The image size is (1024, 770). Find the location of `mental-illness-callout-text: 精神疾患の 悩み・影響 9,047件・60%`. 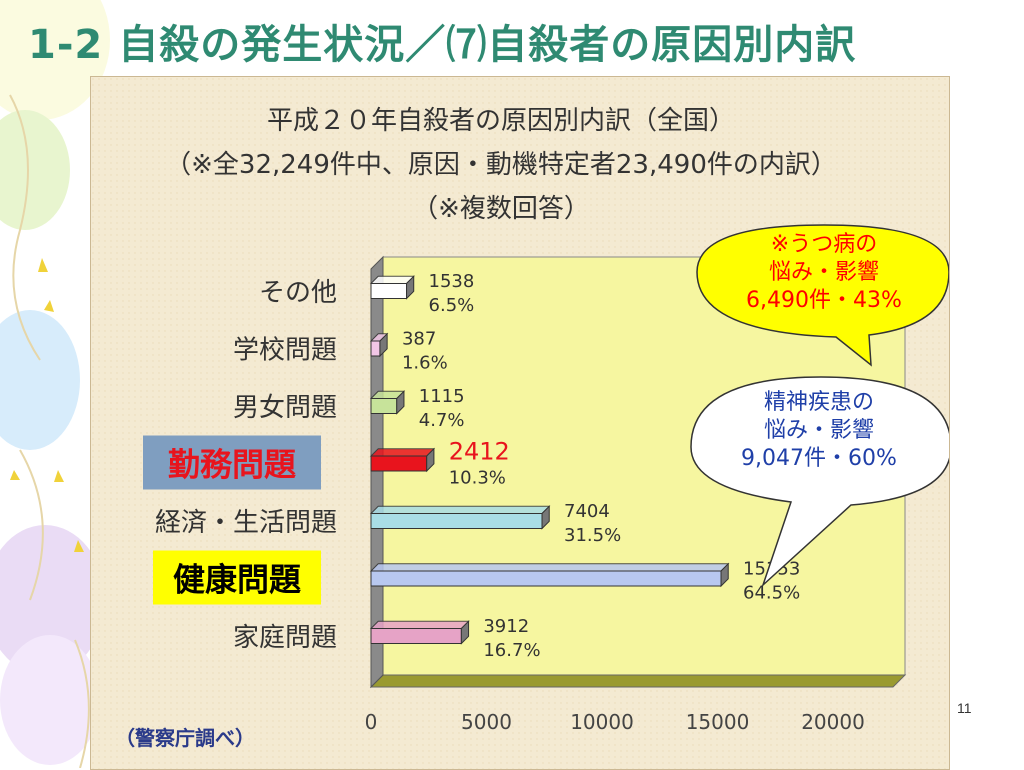

mental-illness-callout-text: 精神疾患の 悩み・影響 9,047件・60% is located at coordinates (819, 431).